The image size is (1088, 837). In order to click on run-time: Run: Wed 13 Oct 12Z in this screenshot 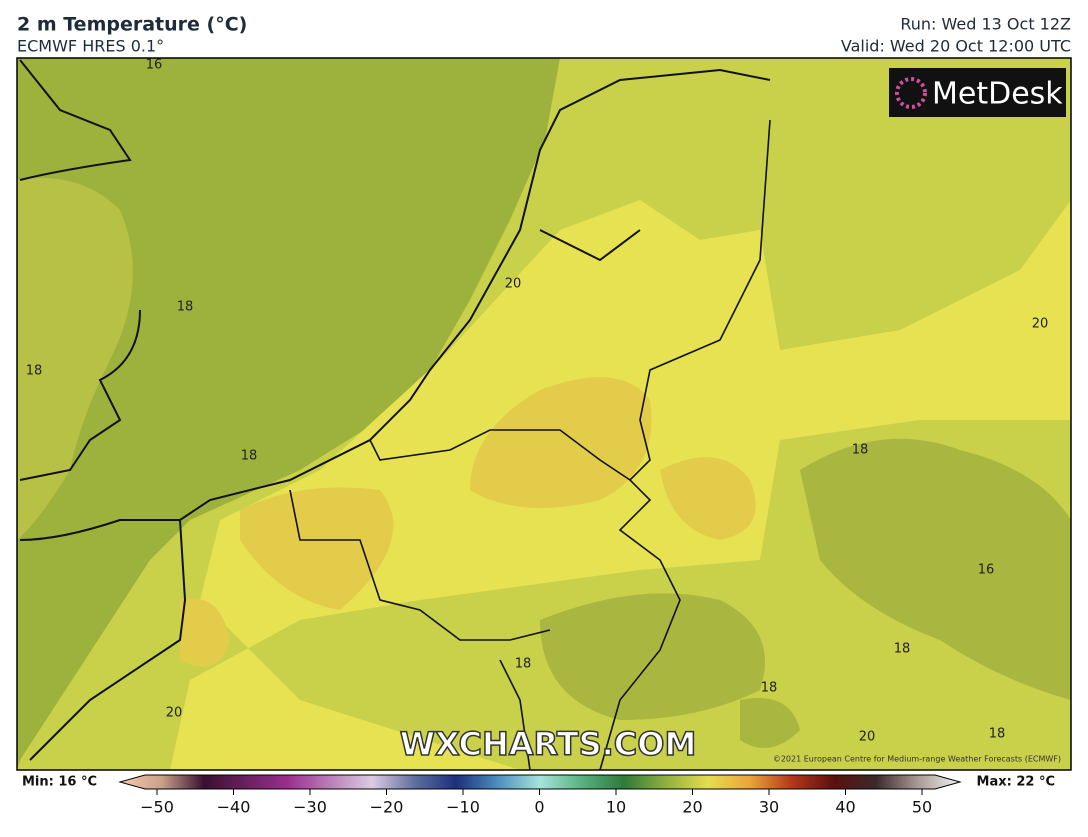, I will do `click(985, 24)`.